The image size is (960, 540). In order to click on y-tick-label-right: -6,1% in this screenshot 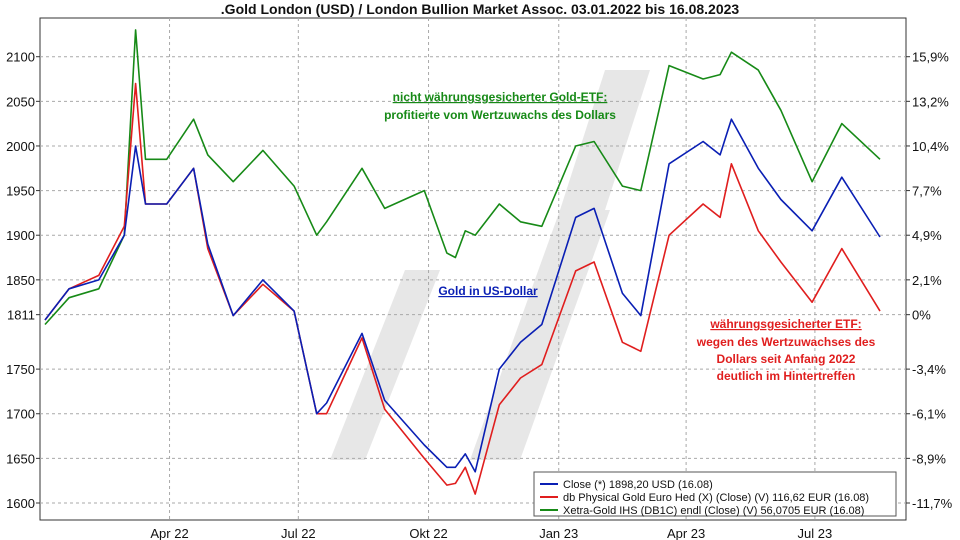, I will do `click(929, 414)`.